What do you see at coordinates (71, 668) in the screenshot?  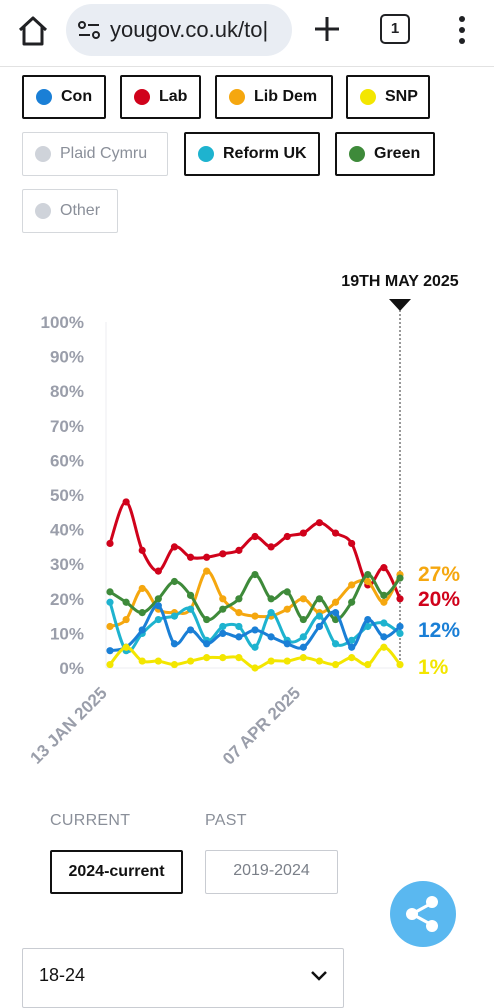 I see `y-tick-label: 0%` at bounding box center [71, 668].